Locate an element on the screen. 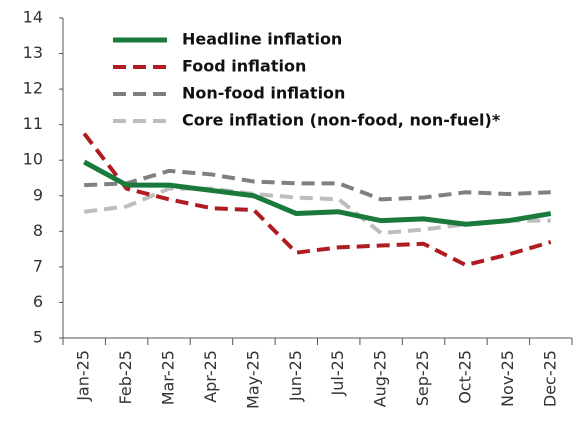 The image size is (581, 421). x-tick-label: Oct-25 is located at coordinates (464, 377).